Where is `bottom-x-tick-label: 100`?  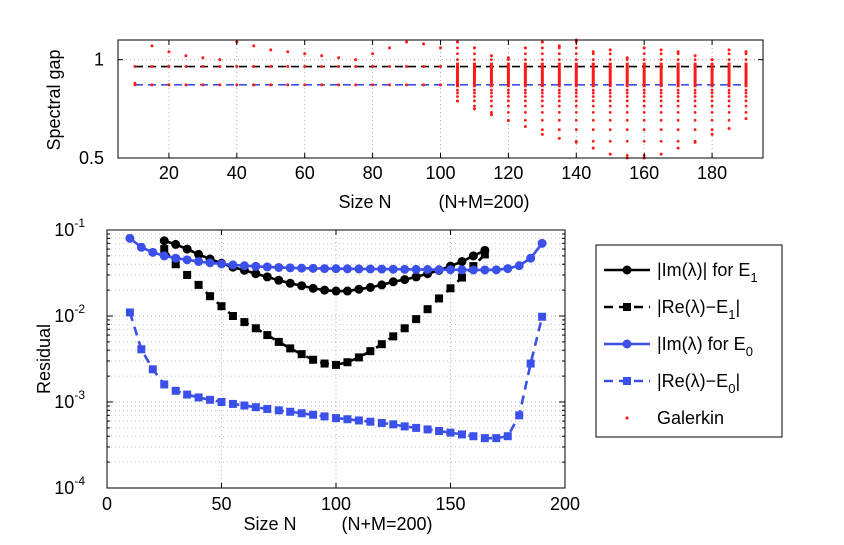 bottom-x-tick-label: 100 is located at coordinates (336, 504).